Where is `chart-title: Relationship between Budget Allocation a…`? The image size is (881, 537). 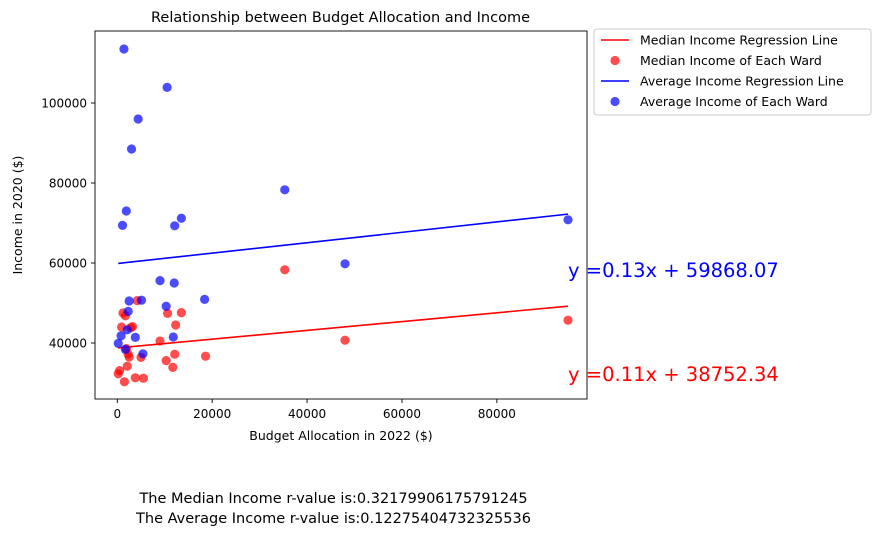 chart-title: Relationship between Budget Allocation a… is located at coordinates (340, 18).